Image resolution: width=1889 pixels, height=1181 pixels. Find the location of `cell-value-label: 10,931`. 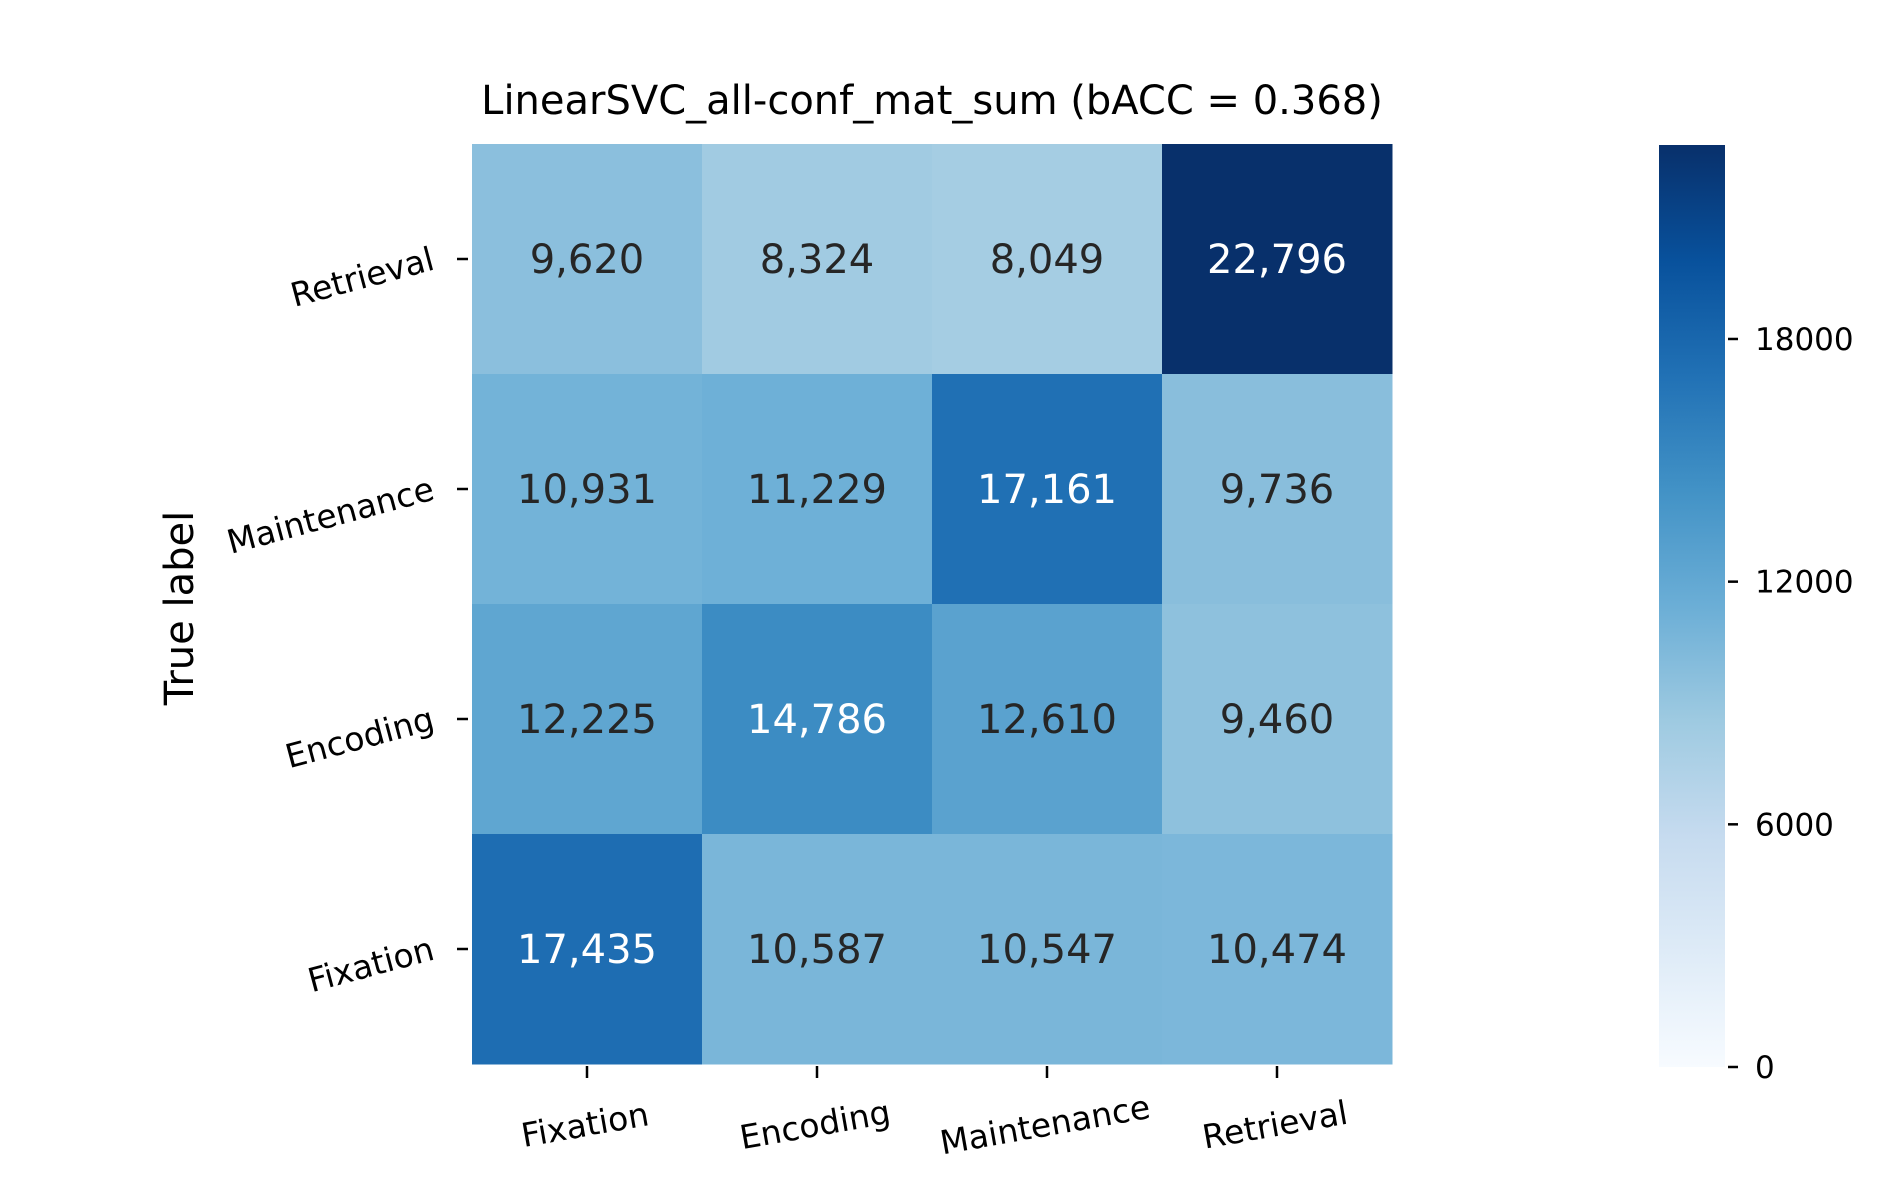

cell-value-label: 10,931 is located at coordinates (587, 490).